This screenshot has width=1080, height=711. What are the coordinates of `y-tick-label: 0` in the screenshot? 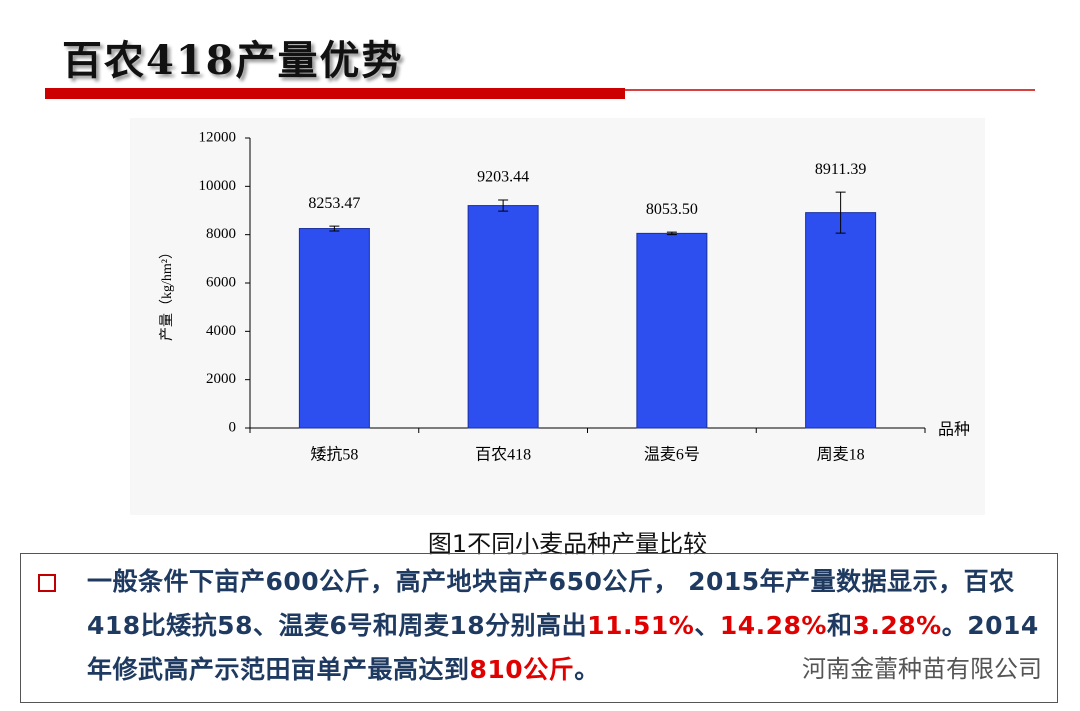 It's located at (233, 427).